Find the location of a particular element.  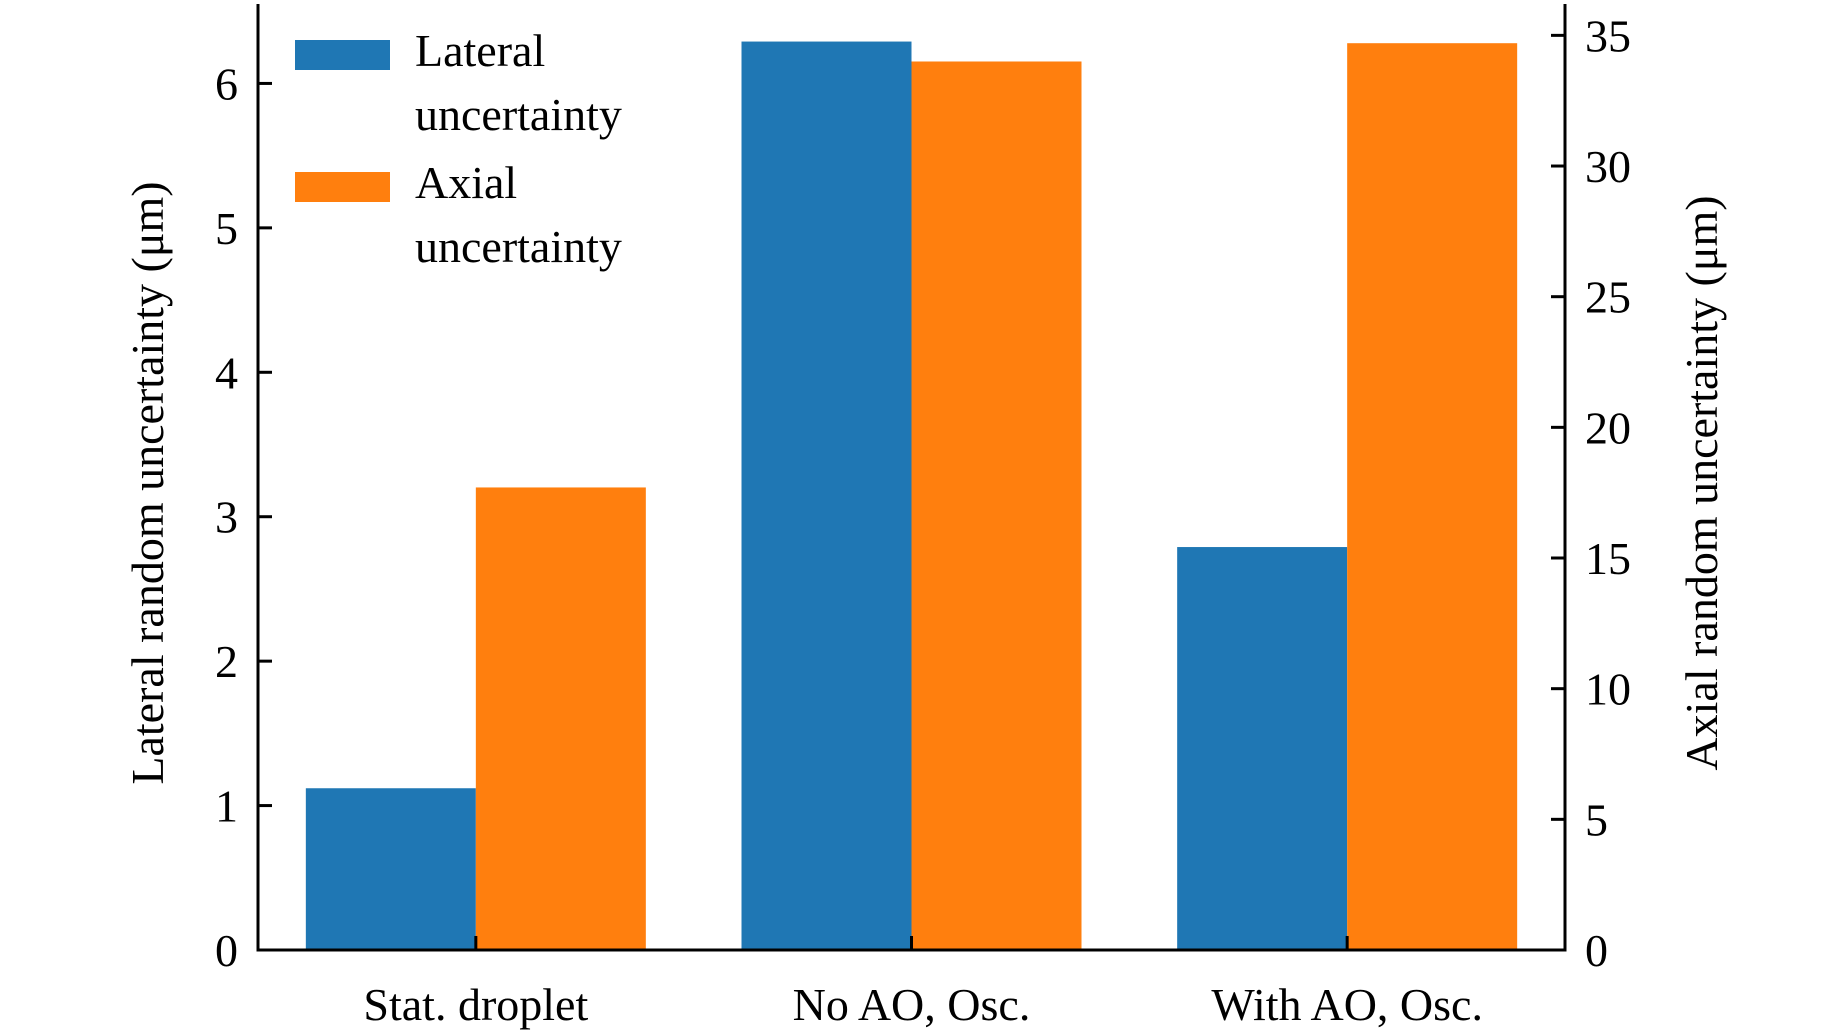

right-y-tick-label: 30 is located at coordinates (1608, 166).